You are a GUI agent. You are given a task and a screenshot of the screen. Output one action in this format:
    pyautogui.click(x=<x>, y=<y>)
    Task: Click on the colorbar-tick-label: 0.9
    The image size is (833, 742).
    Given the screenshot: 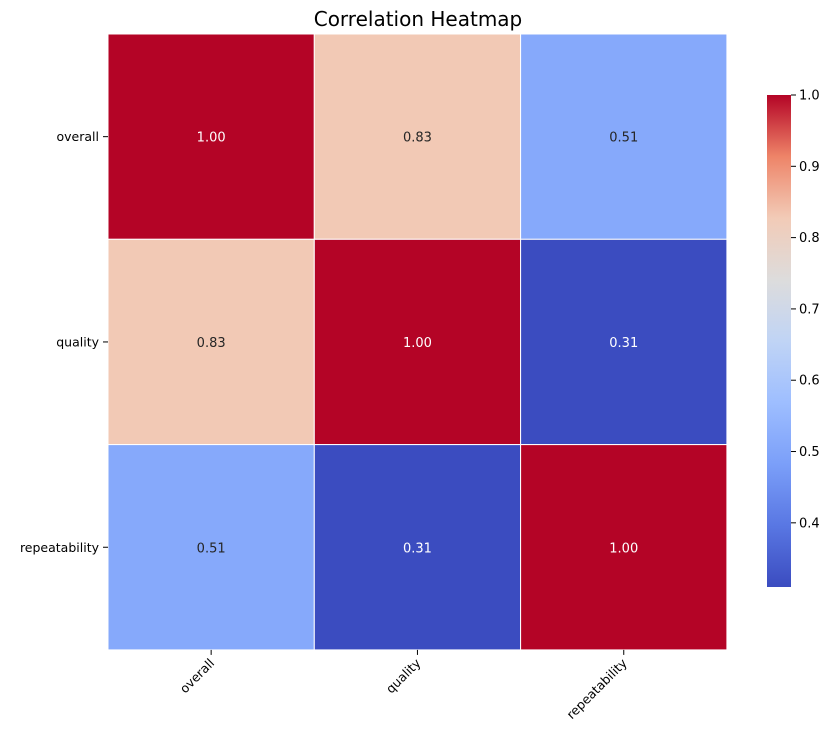 What is the action you would take?
    pyautogui.click(x=809, y=167)
    